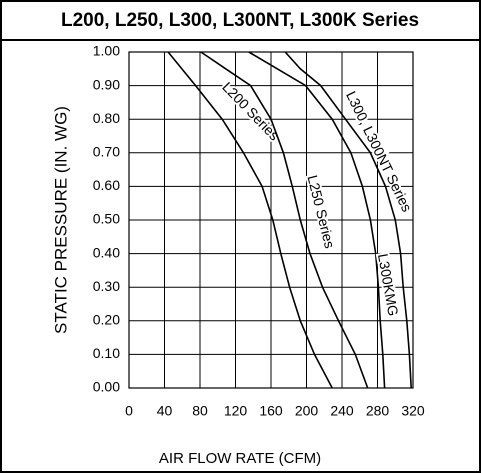  What do you see at coordinates (106, 353) in the screenshot?
I see `y-tick-label: 0.10` at bounding box center [106, 353].